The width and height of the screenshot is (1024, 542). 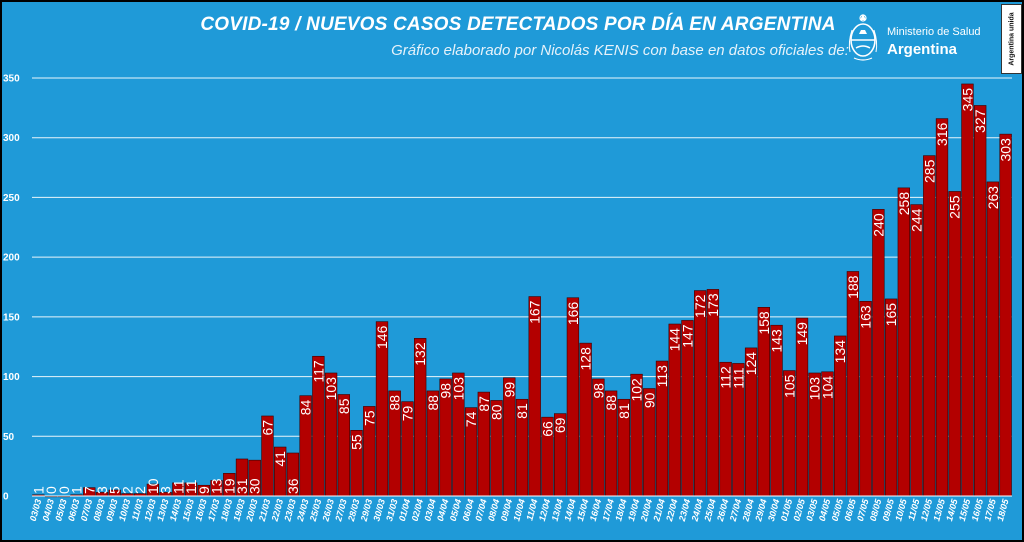 What do you see at coordinates (255, 486) in the screenshot?
I see `bar-value-label: 30` at bounding box center [255, 486].